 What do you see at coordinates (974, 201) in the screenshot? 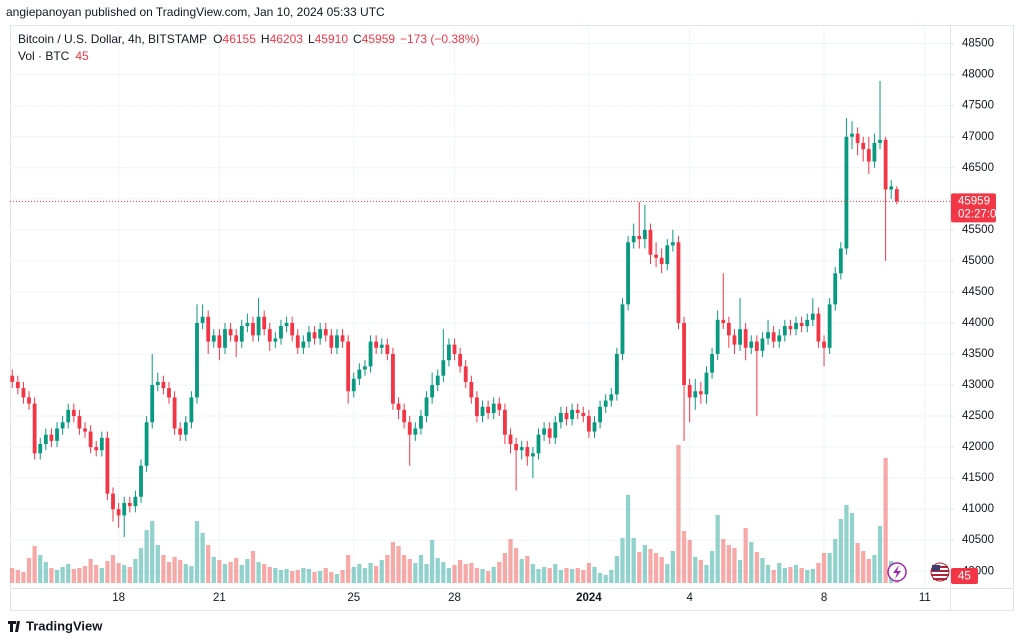
I see `last-price-label: 45959` at bounding box center [974, 201].